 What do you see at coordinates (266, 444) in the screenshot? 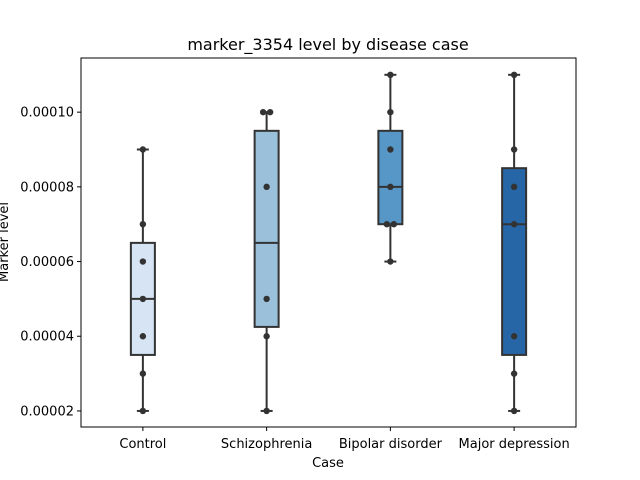
I see `x-tick-label: Schizophrenia` at bounding box center [266, 444].